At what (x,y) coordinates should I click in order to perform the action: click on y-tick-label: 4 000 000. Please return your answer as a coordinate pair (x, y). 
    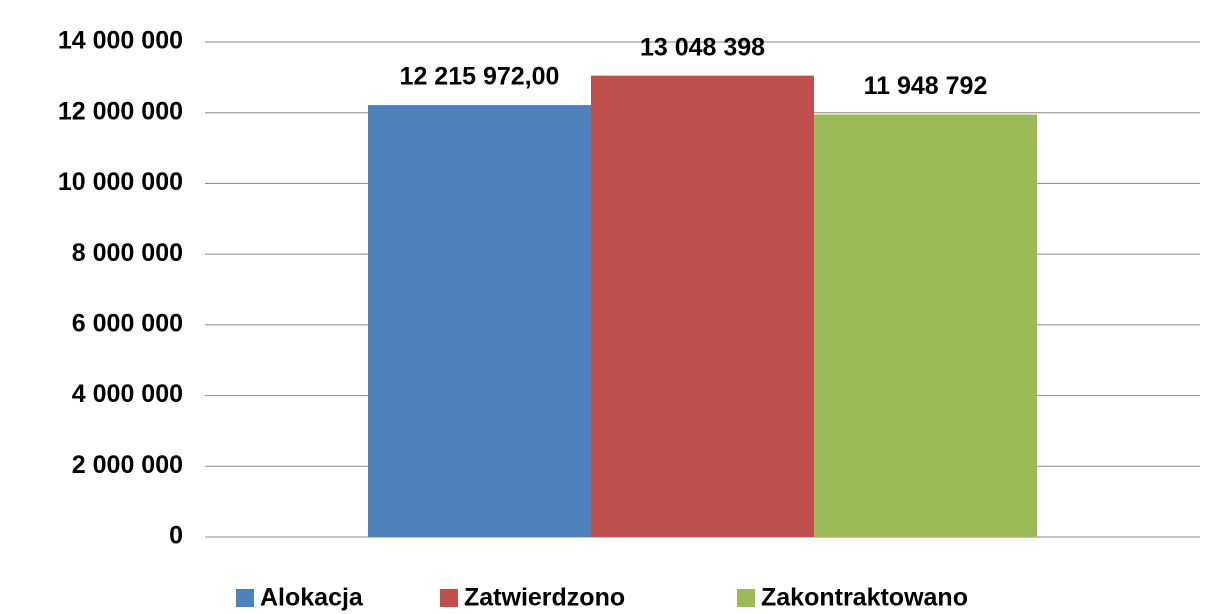
    Looking at the image, I should click on (127, 394).